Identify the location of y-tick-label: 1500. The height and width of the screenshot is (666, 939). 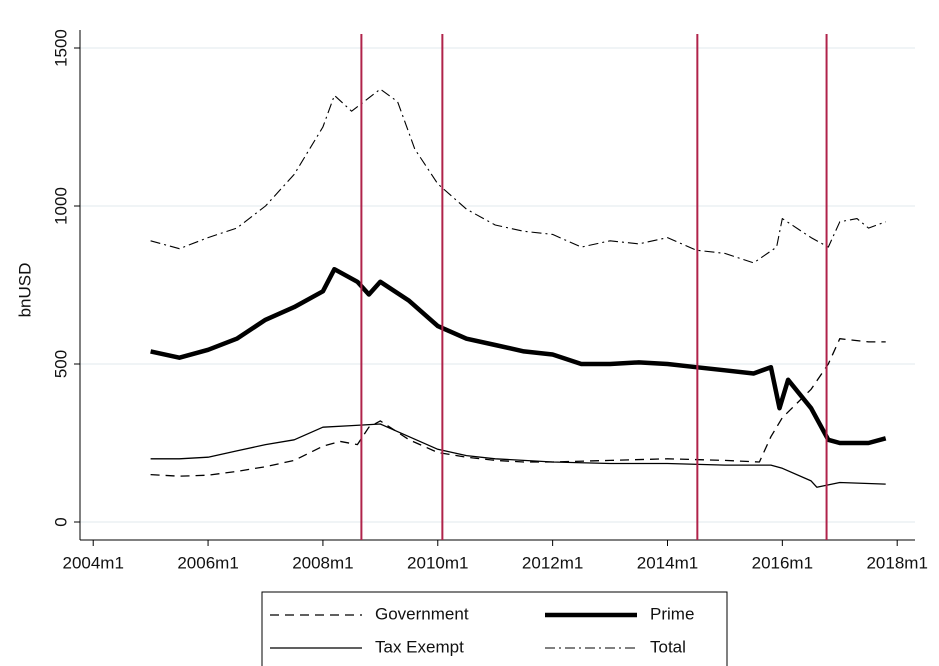
(60, 48).